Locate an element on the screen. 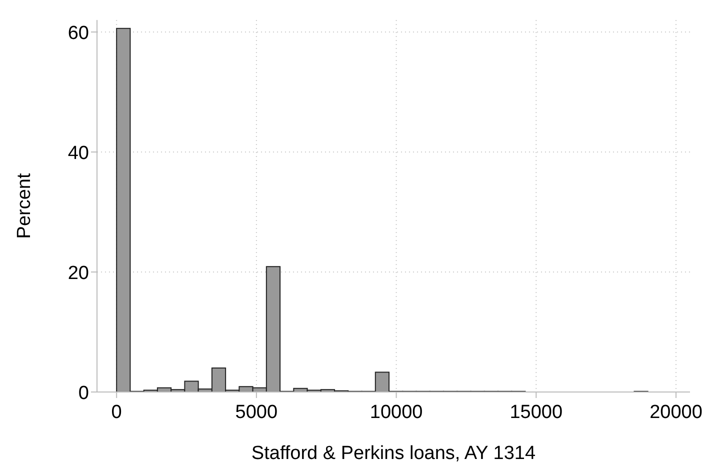  y-tick-label: 60 is located at coordinates (78, 33).